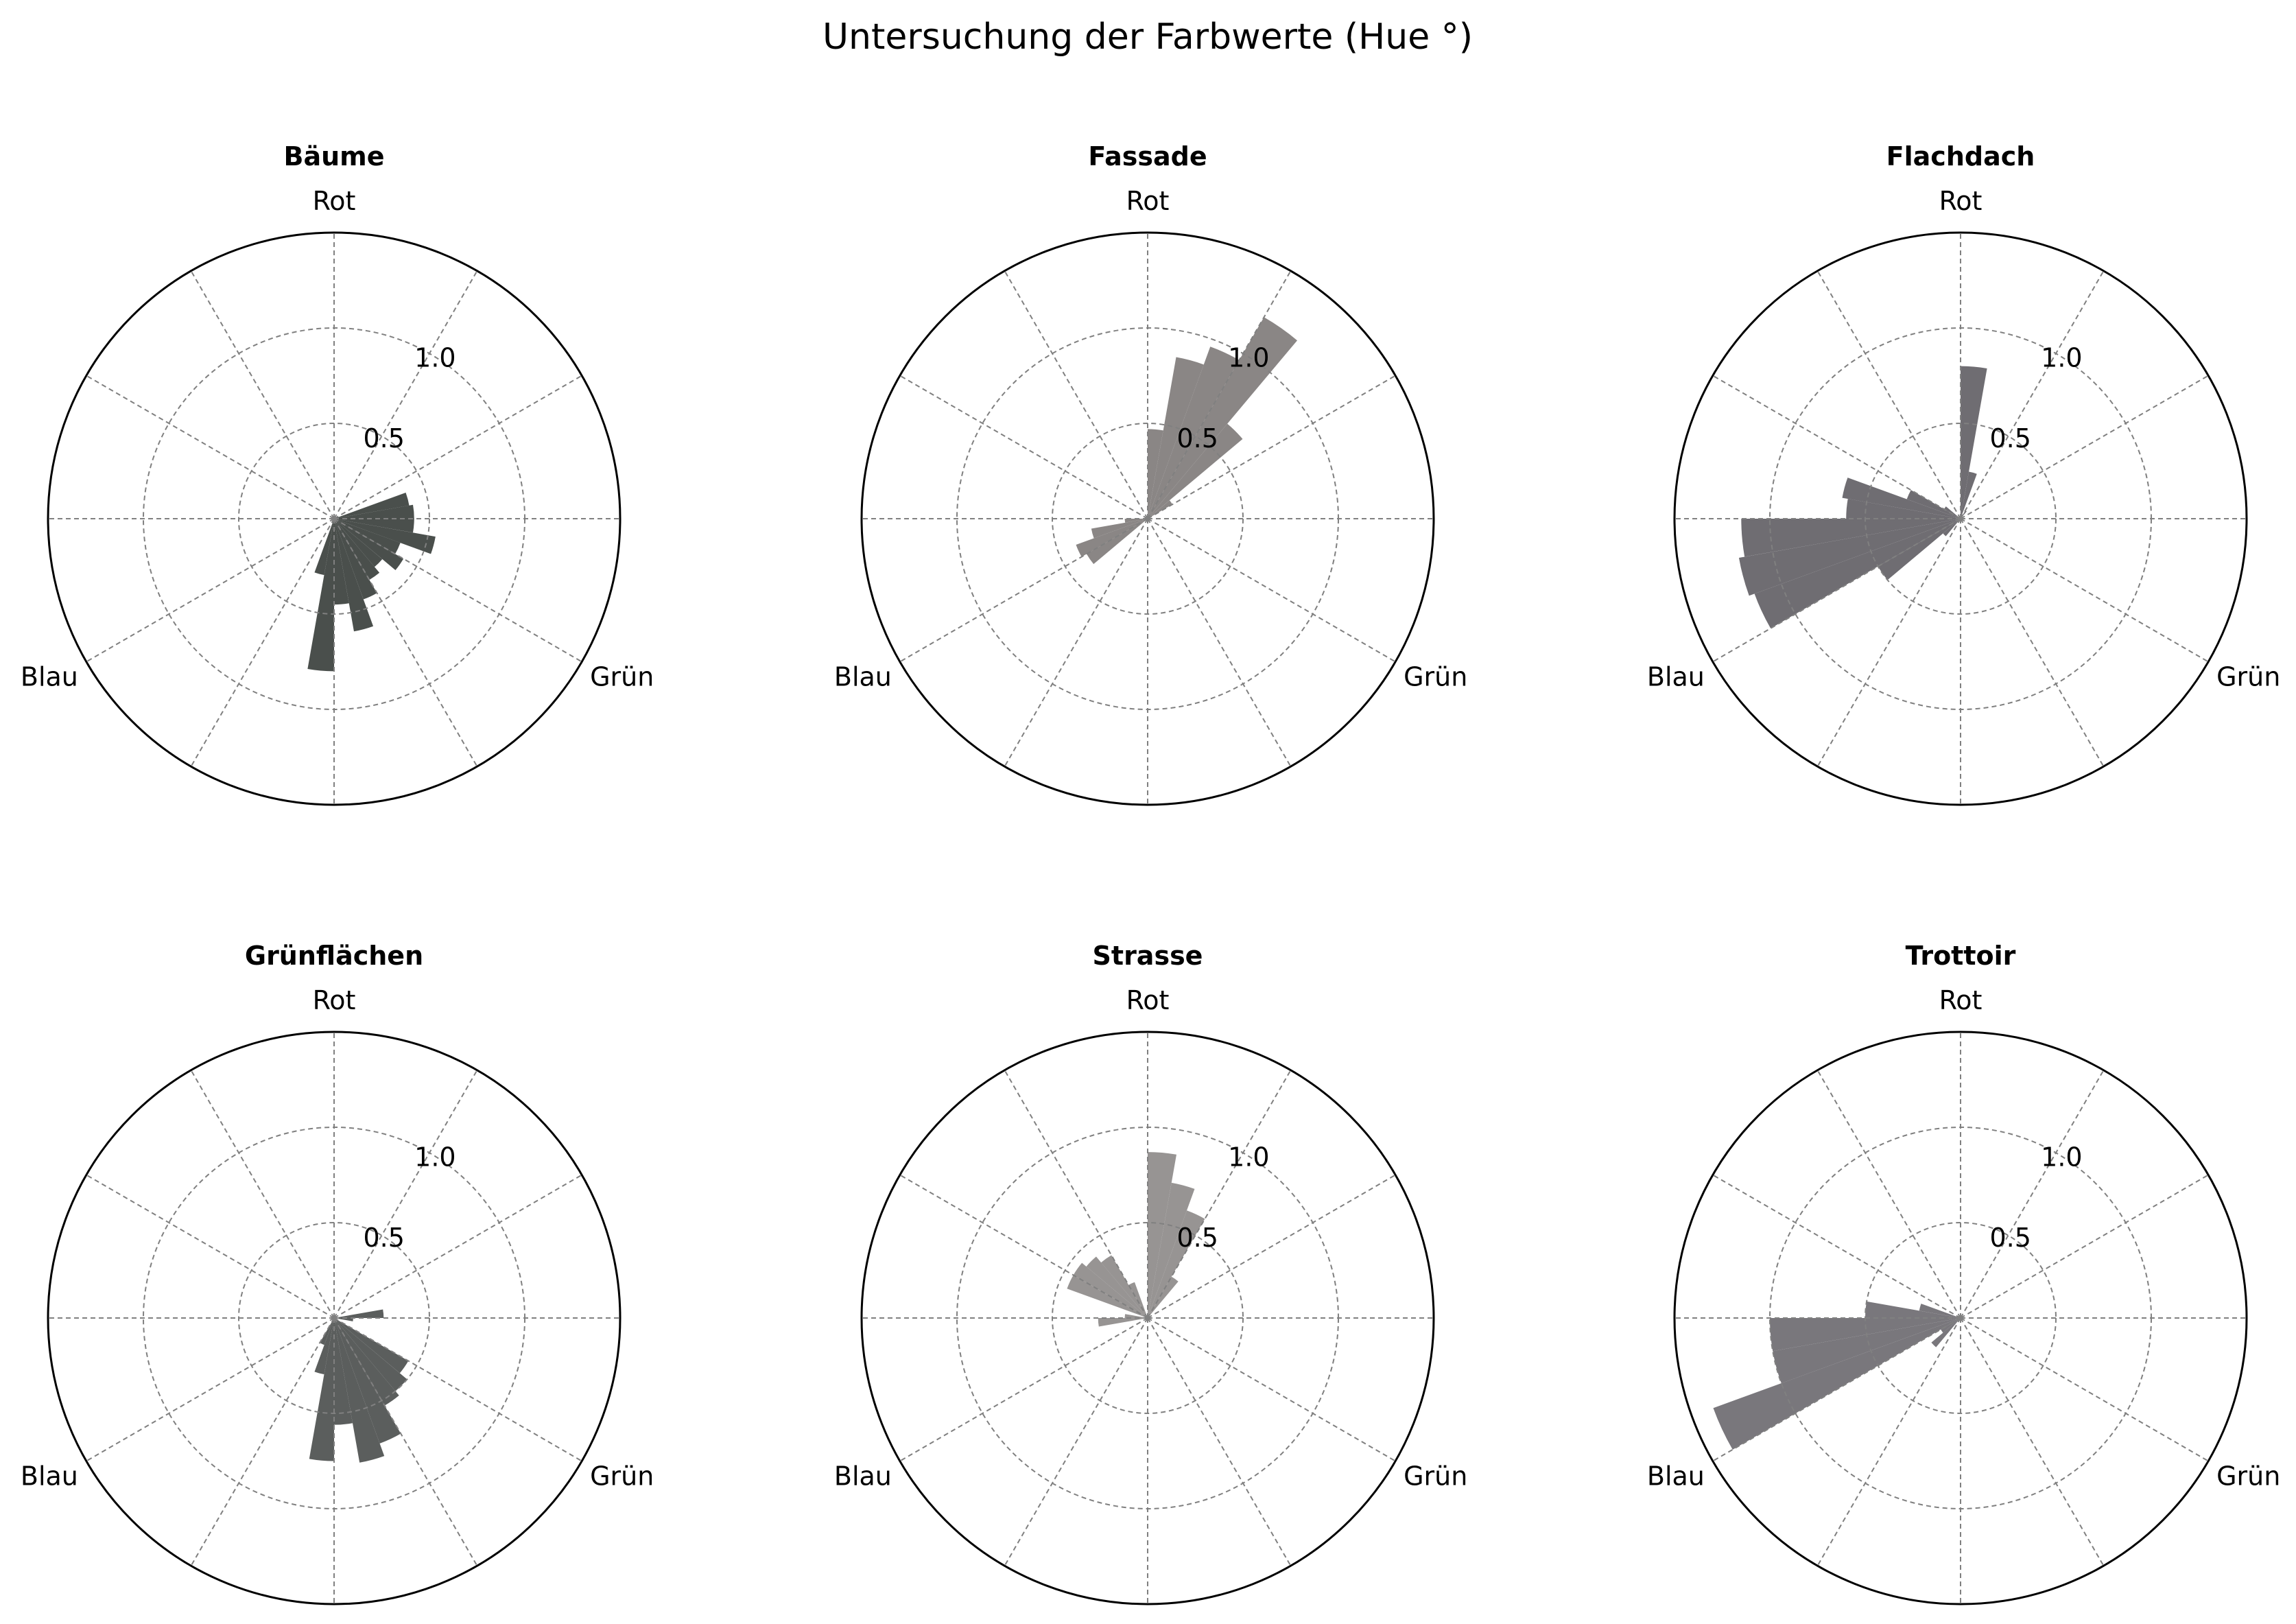 This screenshot has width=2296, height=1624. I want to click on grid-fassade, so click(1148, 519).